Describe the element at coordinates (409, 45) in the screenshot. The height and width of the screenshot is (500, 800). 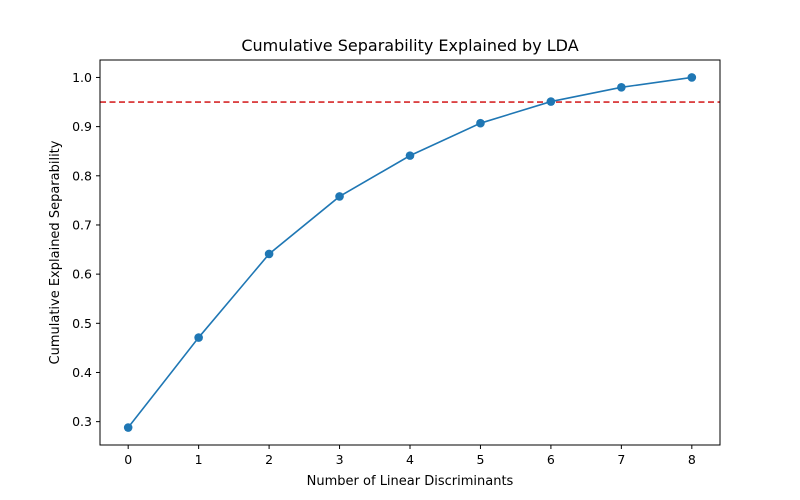
I see `chart-title: Cumulative Separability Explained by LDA` at that location.